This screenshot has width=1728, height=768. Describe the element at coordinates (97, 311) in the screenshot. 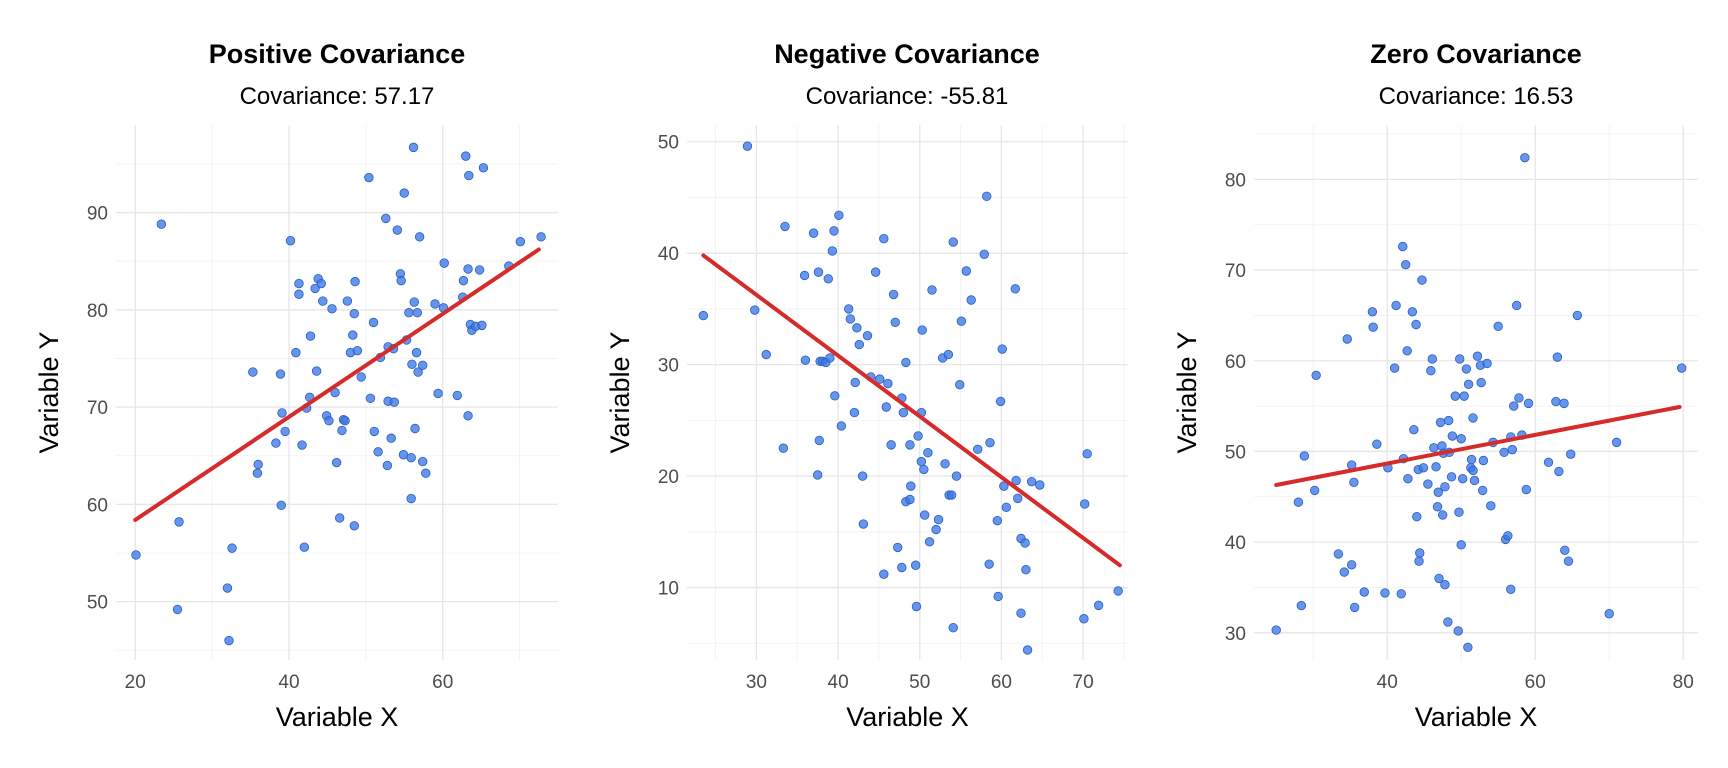

I see `y-tick-label: 80` at that location.